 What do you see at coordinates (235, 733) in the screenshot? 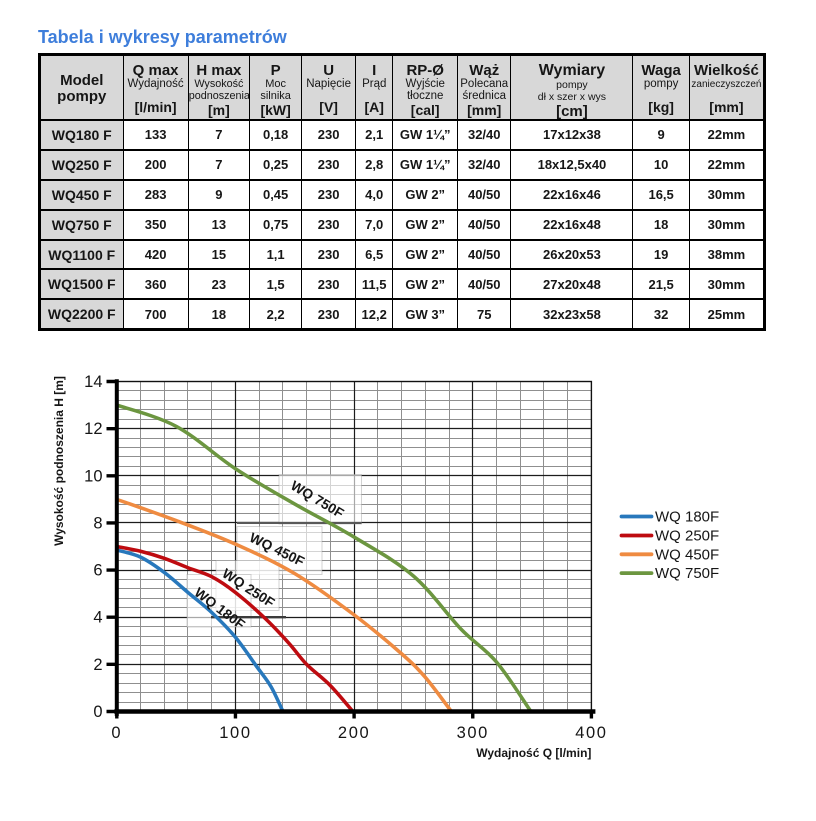
I see `svg-text: 100` at bounding box center [235, 733].